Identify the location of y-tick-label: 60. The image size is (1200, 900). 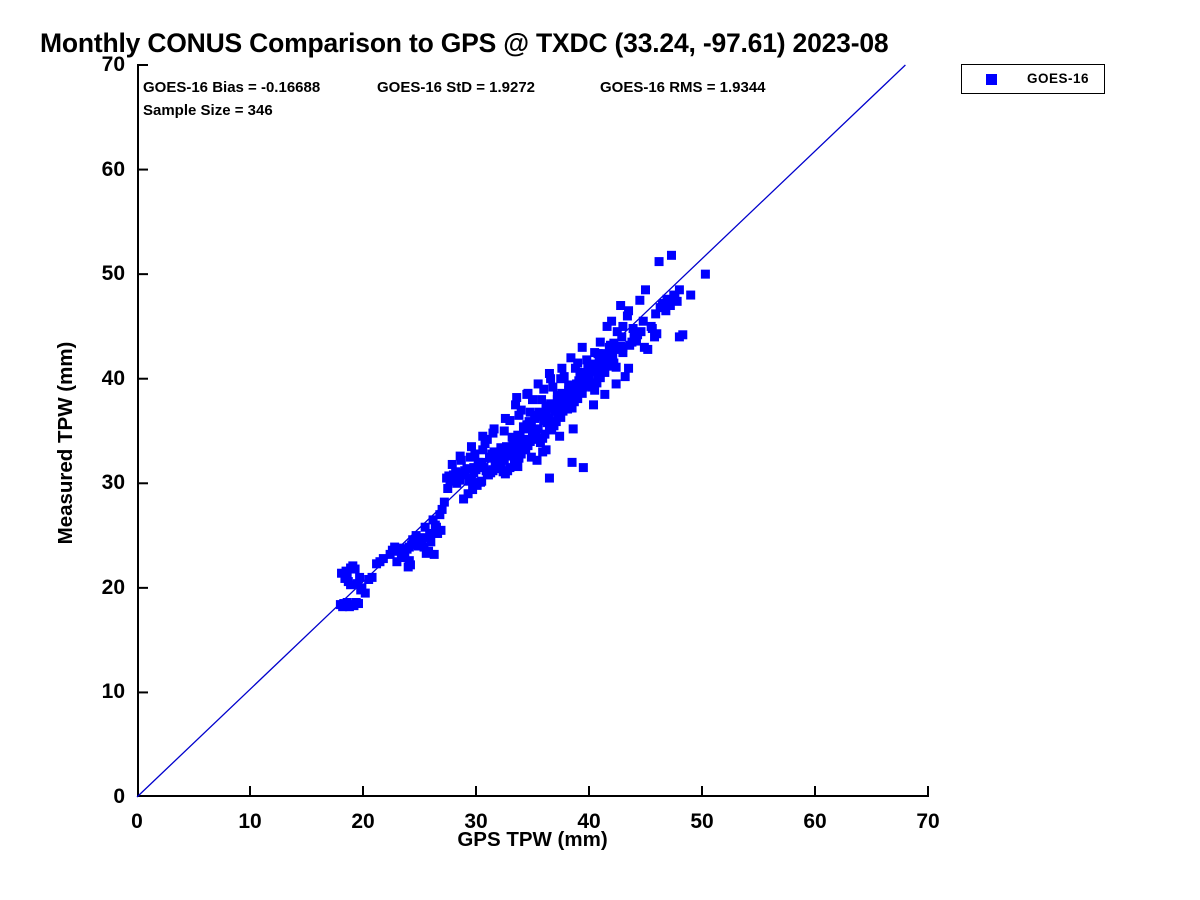
(113, 169).